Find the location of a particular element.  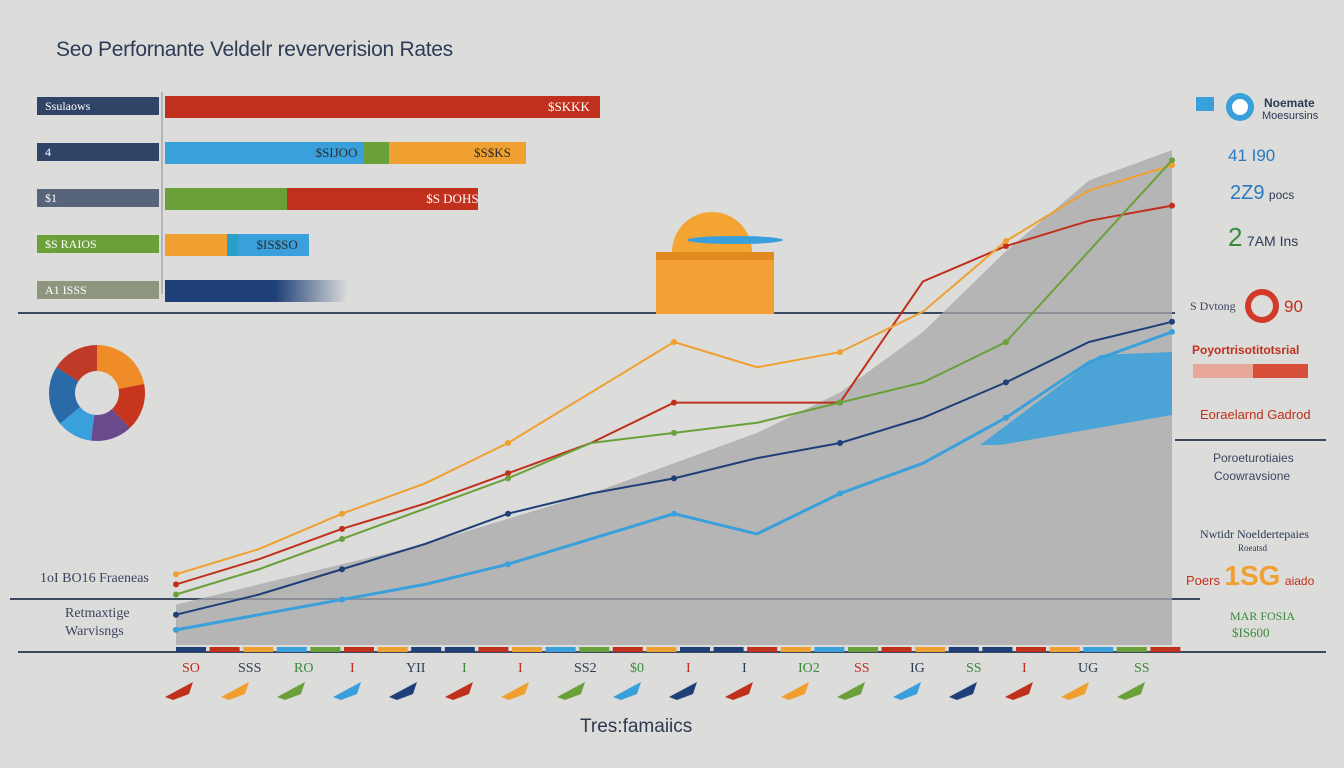

stat-3-unit: 7AM Ins is located at coordinates (1272, 241).